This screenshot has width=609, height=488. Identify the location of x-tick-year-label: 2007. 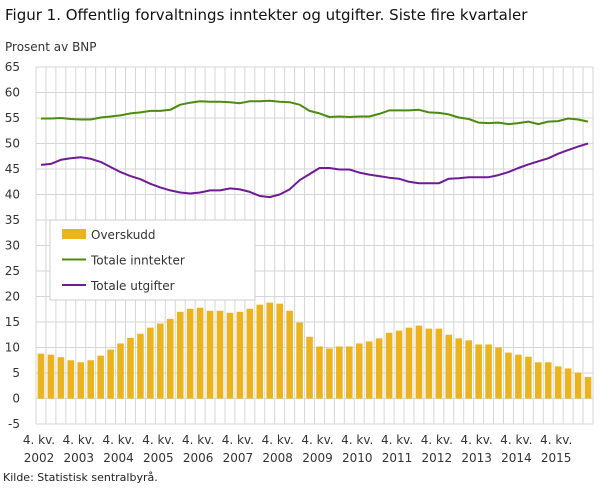
(238, 458).